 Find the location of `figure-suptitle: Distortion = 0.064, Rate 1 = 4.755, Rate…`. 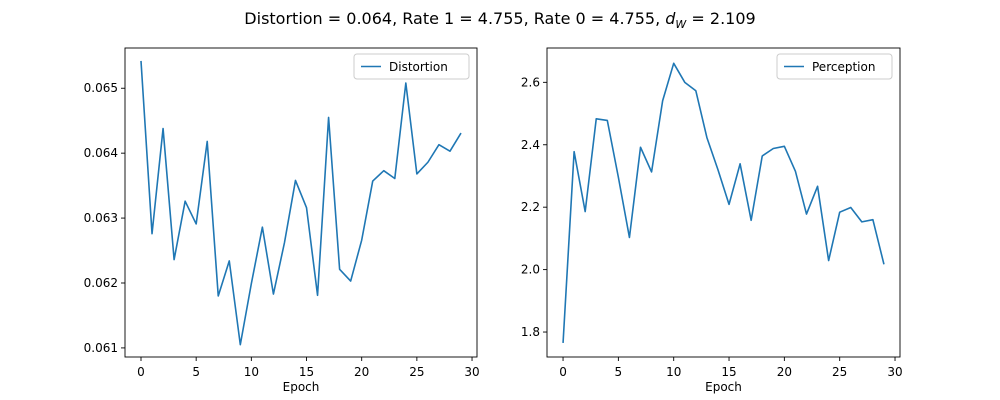

figure-suptitle: Distortion = 0.064, Rate 1 = 4.755, Rate… is located at coordinates (499, 20).